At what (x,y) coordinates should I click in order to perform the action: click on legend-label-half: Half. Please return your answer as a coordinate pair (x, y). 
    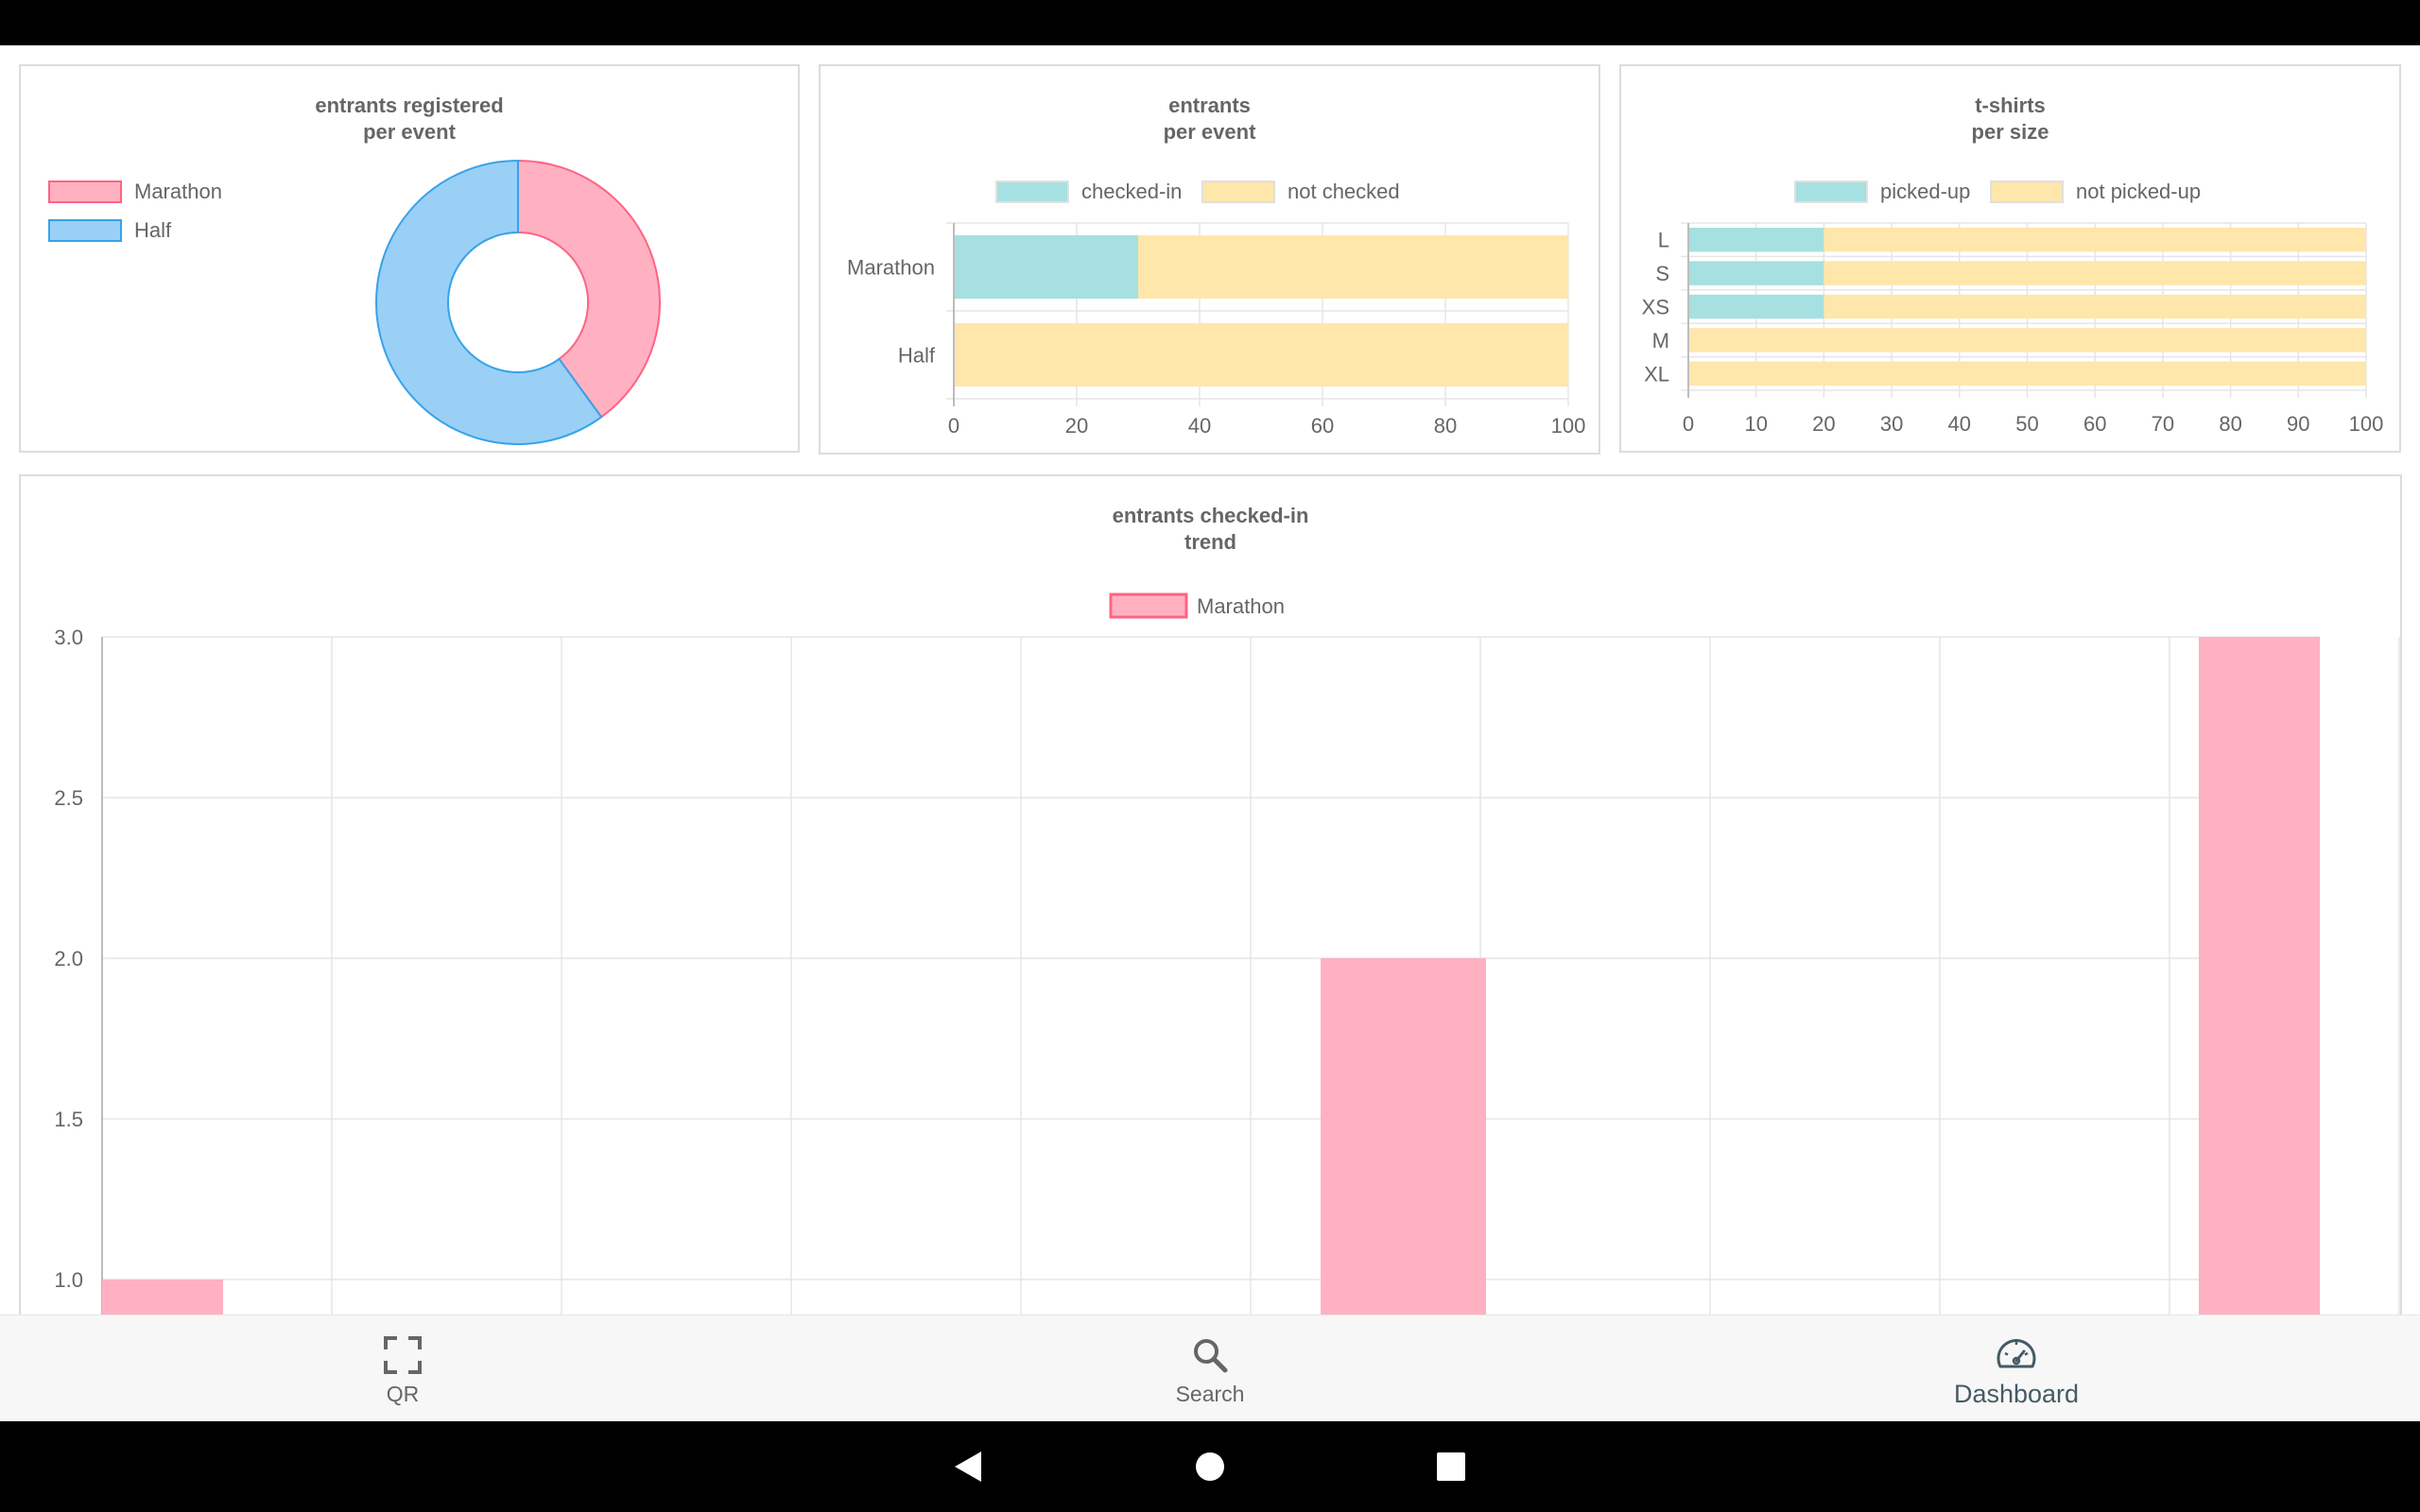
    Looking at the image, I should click on (153, 230).